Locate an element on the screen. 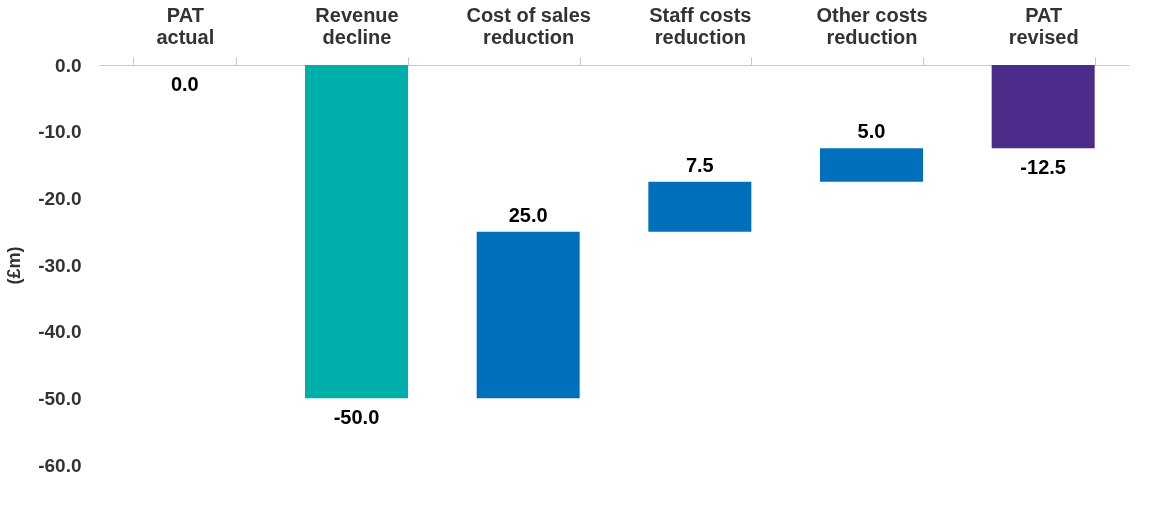  data-label: 5.0 is located at coordinates (871, 131).